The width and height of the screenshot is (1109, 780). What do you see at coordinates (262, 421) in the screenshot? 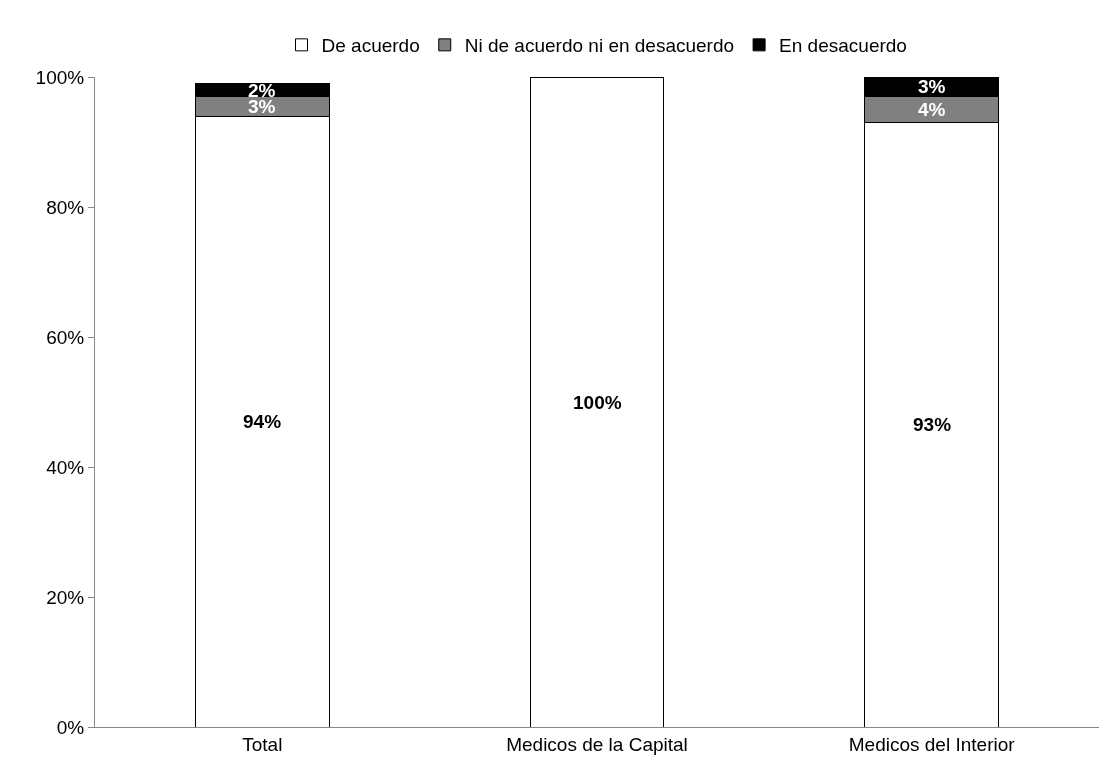
I see `data-label: 94%` at bounding box center [262, 421].